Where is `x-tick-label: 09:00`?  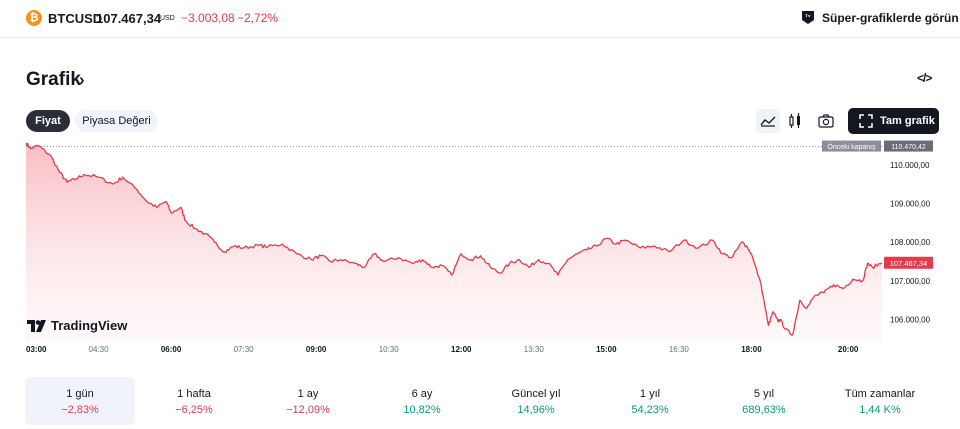
x-tick-label: 09:00 is located at coordinates (316, 349).